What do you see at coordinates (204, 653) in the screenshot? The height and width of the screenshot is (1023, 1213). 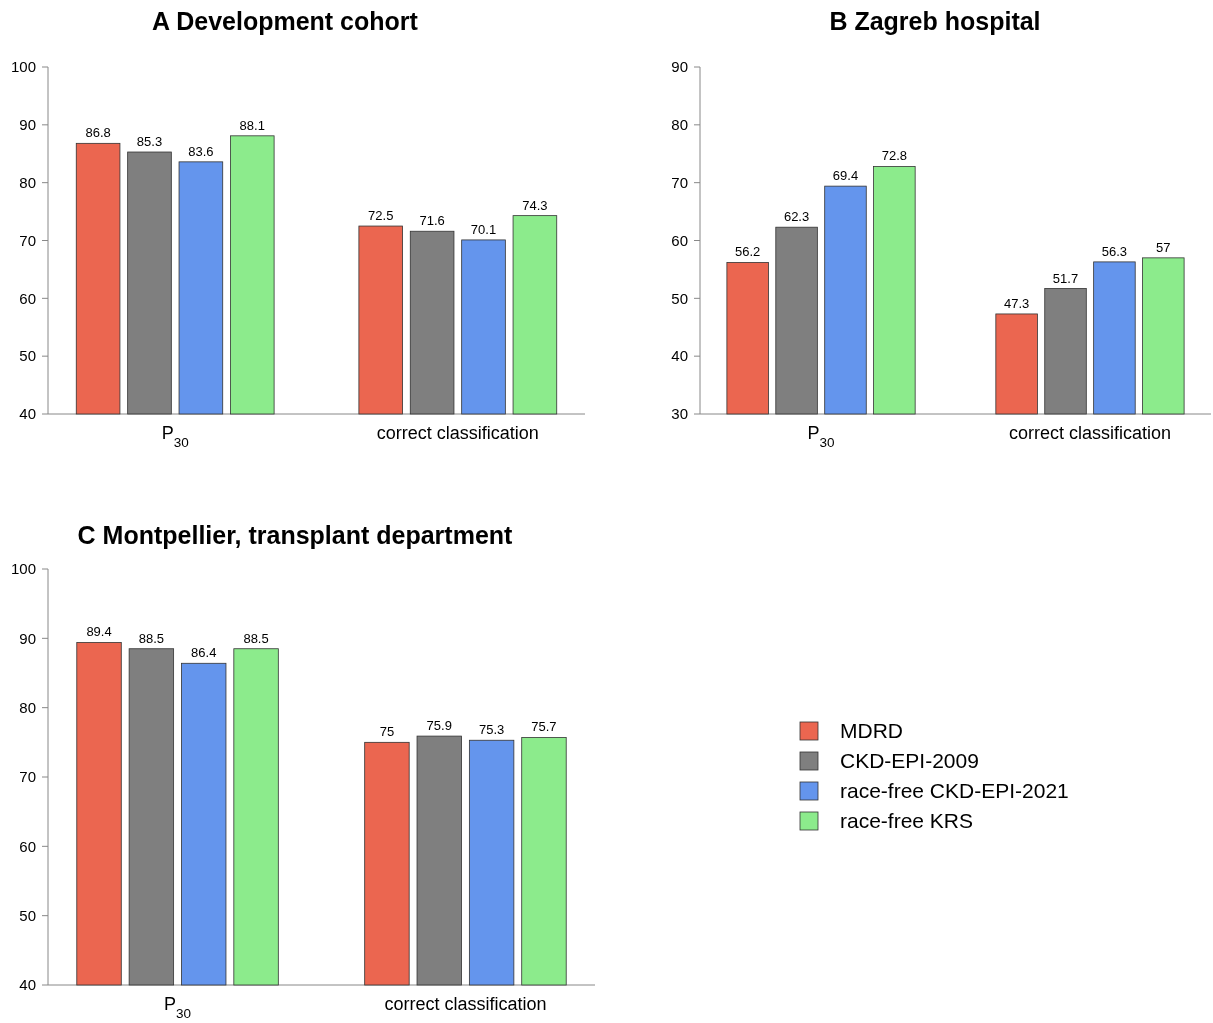 I see `data-label: 86.4` at bounding box center [204, 653].